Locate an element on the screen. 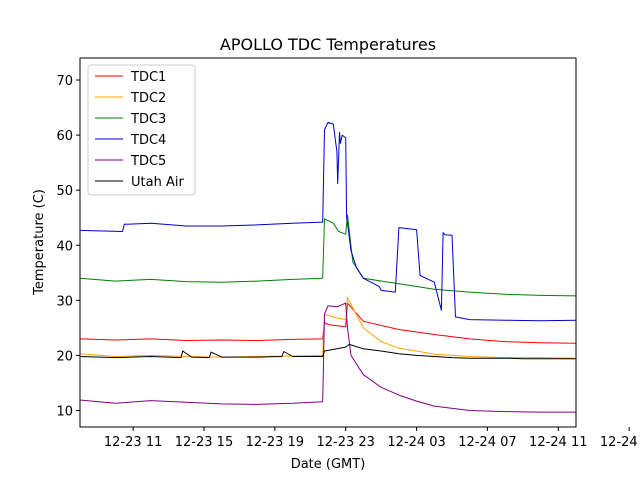  legend: TDC1 TDC2 TDC3 TDC4 TDC5 Utah Air is located at coordinates (141, 130).